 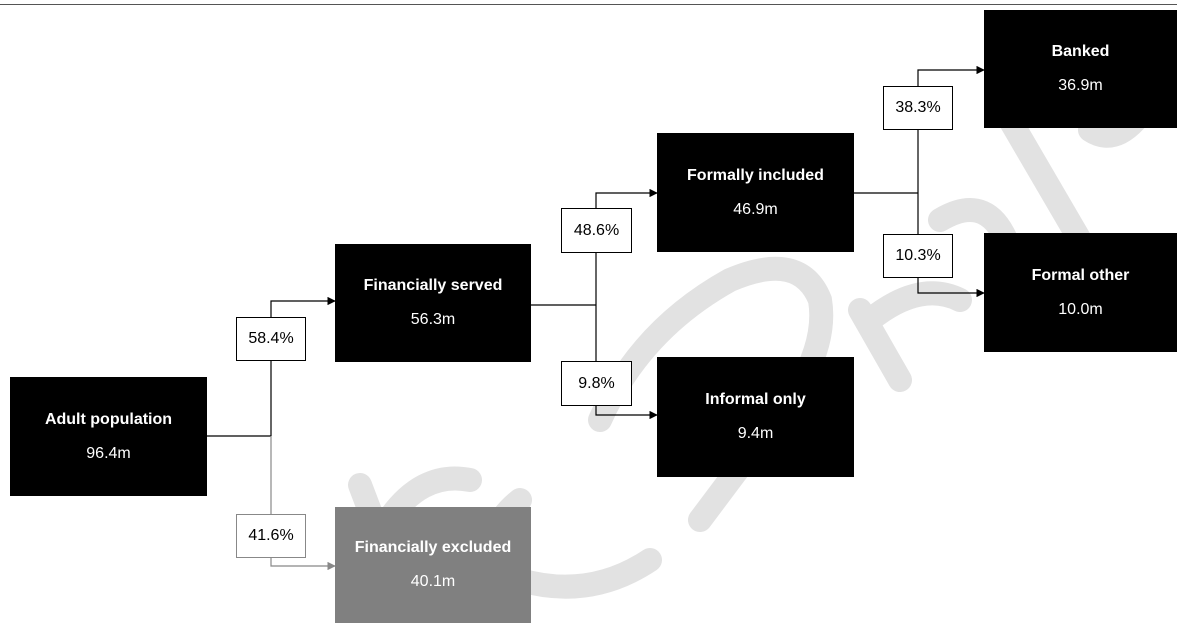 I want to click on node-value: 36.9m, so click(x=1080, y=85).